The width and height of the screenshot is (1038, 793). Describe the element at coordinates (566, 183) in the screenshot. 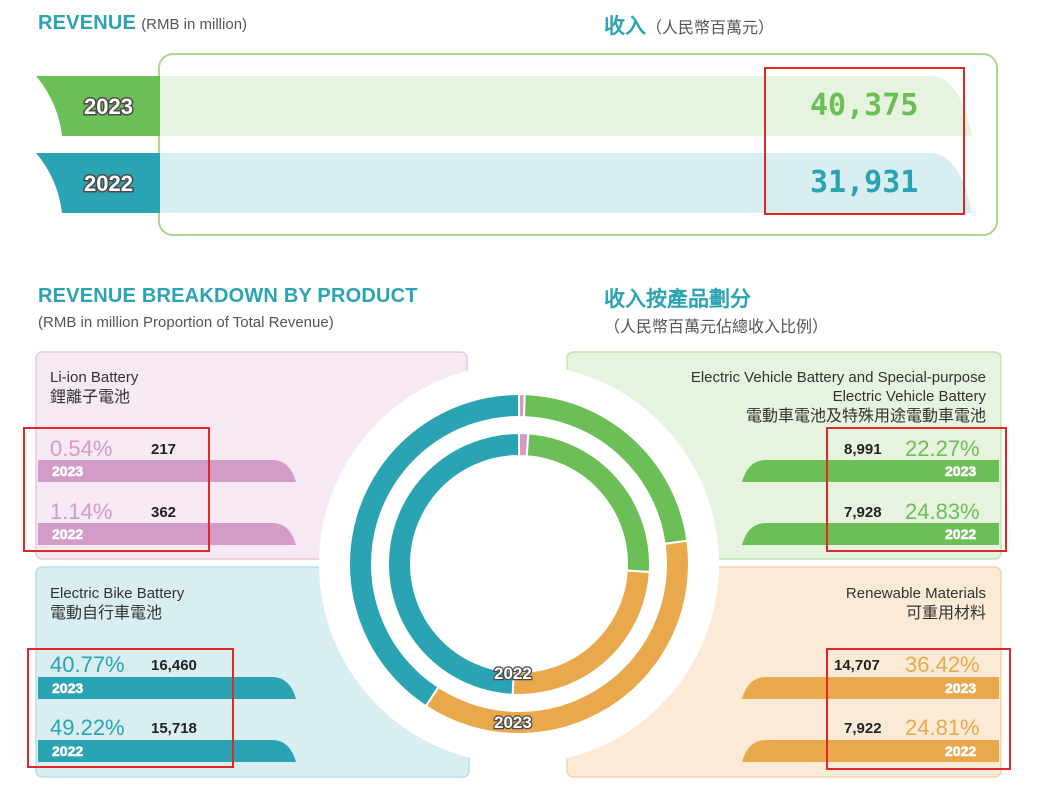

I see `revenue-bar-2022-bg` at that location.